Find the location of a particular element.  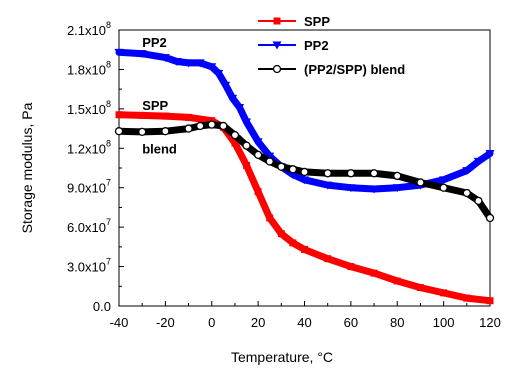

y-tick-label: 6.0x10⁷ is located at coordinates (89, 226).